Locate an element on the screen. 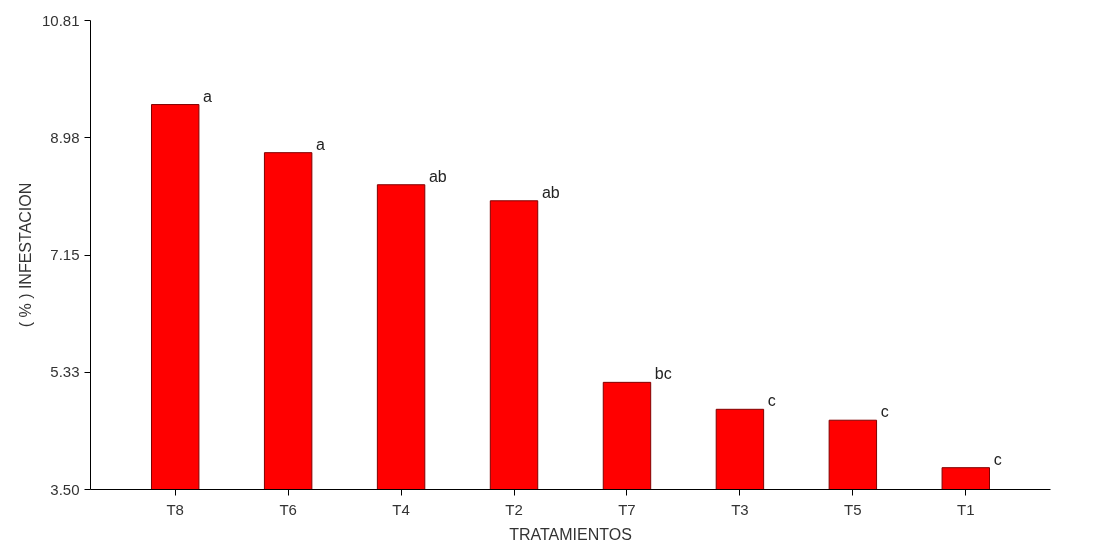 This screenshot has width=1095, height=550. x-tick-label: T2 is located at coordinates (514, 509).